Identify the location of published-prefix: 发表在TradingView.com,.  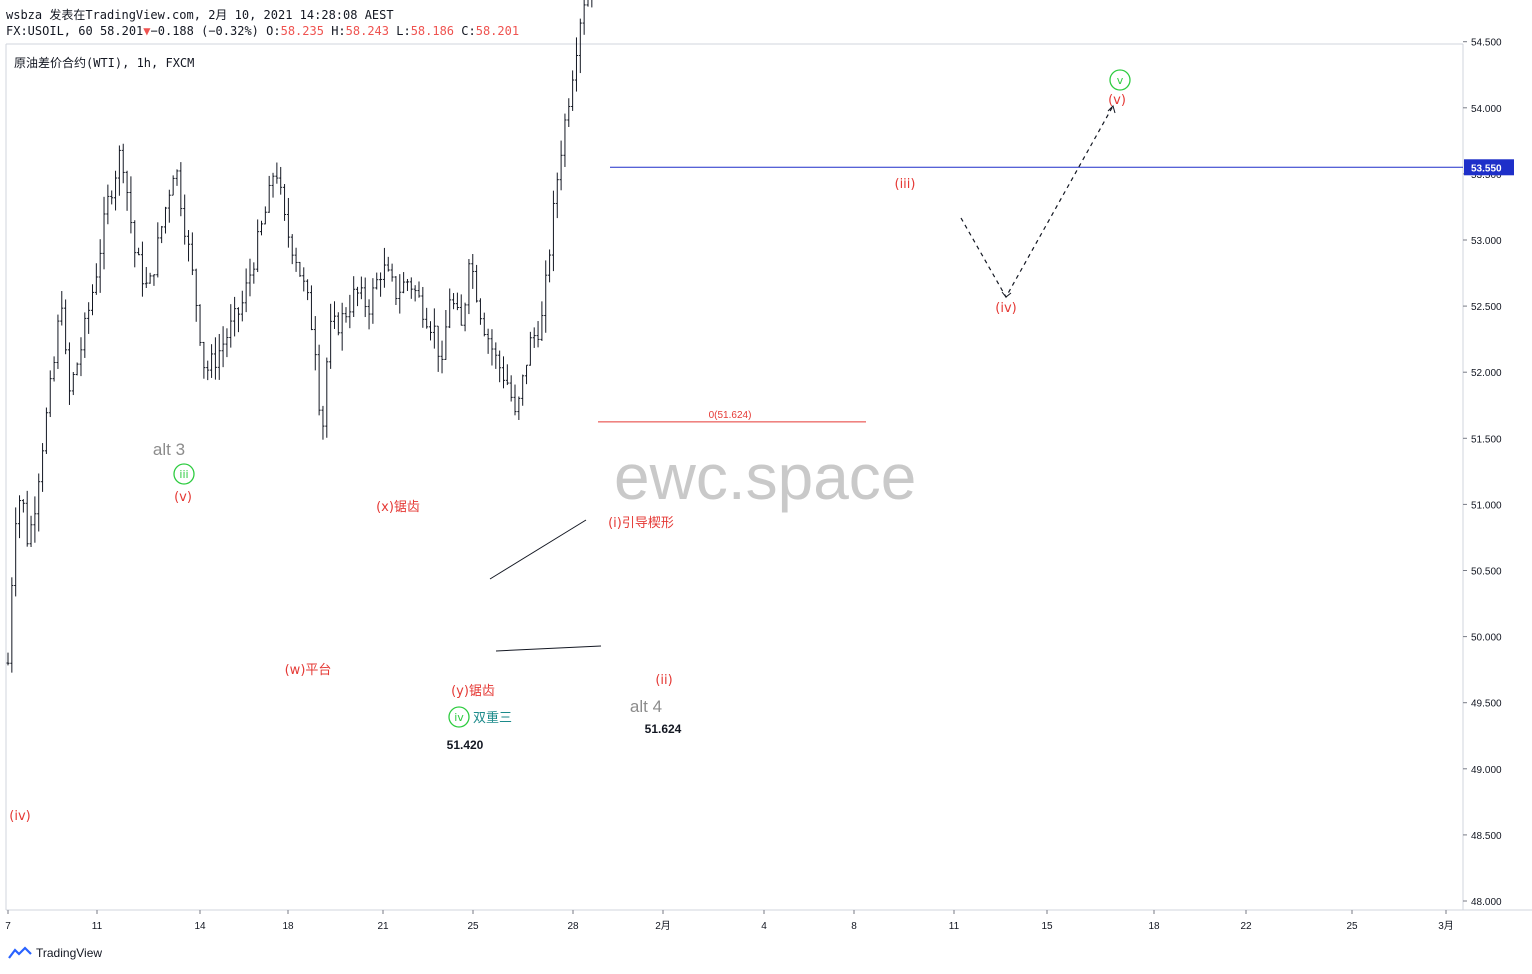
(125, 15).